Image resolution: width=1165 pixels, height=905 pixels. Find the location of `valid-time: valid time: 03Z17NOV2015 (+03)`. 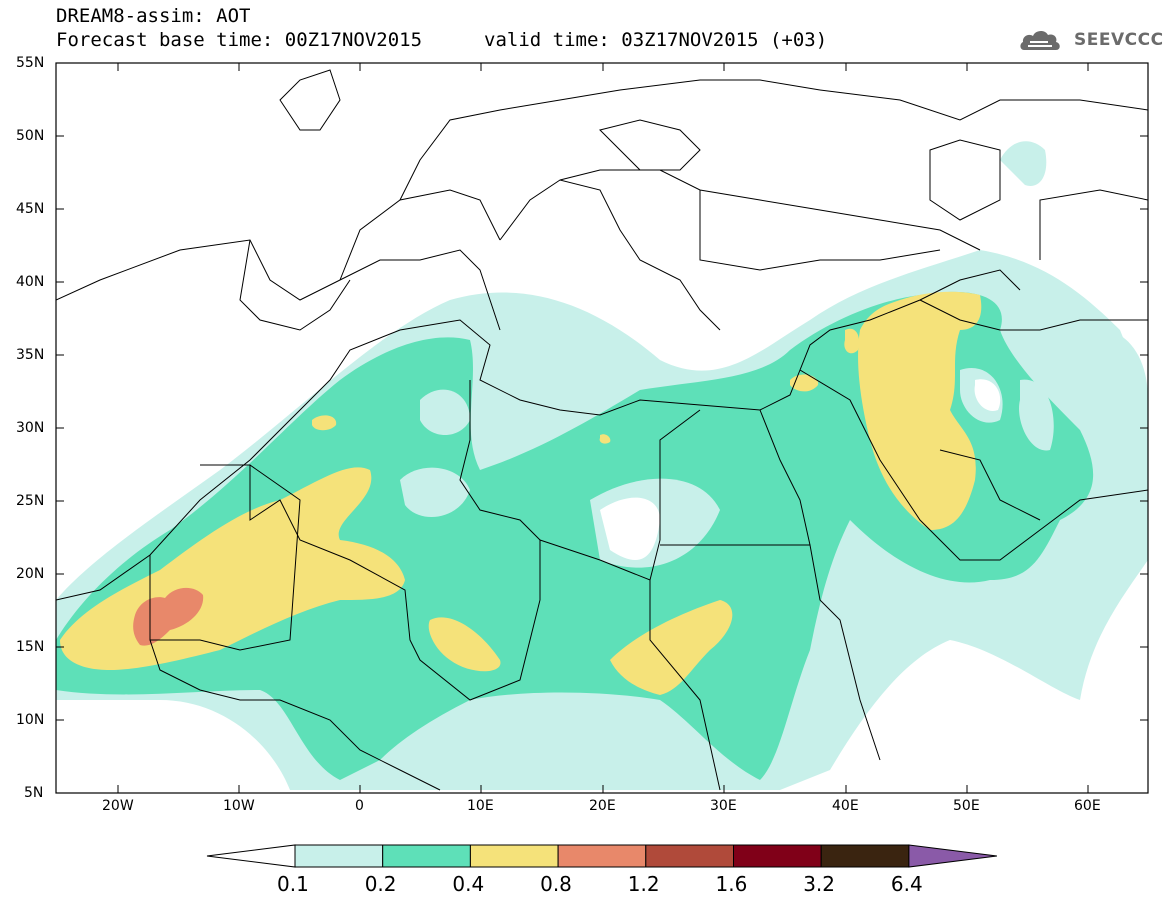

valid-time: valid time: 03Z17NOV2015 (+03) is located at coordinates (656, 40).